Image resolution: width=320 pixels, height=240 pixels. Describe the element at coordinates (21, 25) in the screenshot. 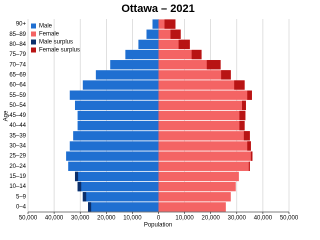

I see `y-tick-label: 90+` at that location.